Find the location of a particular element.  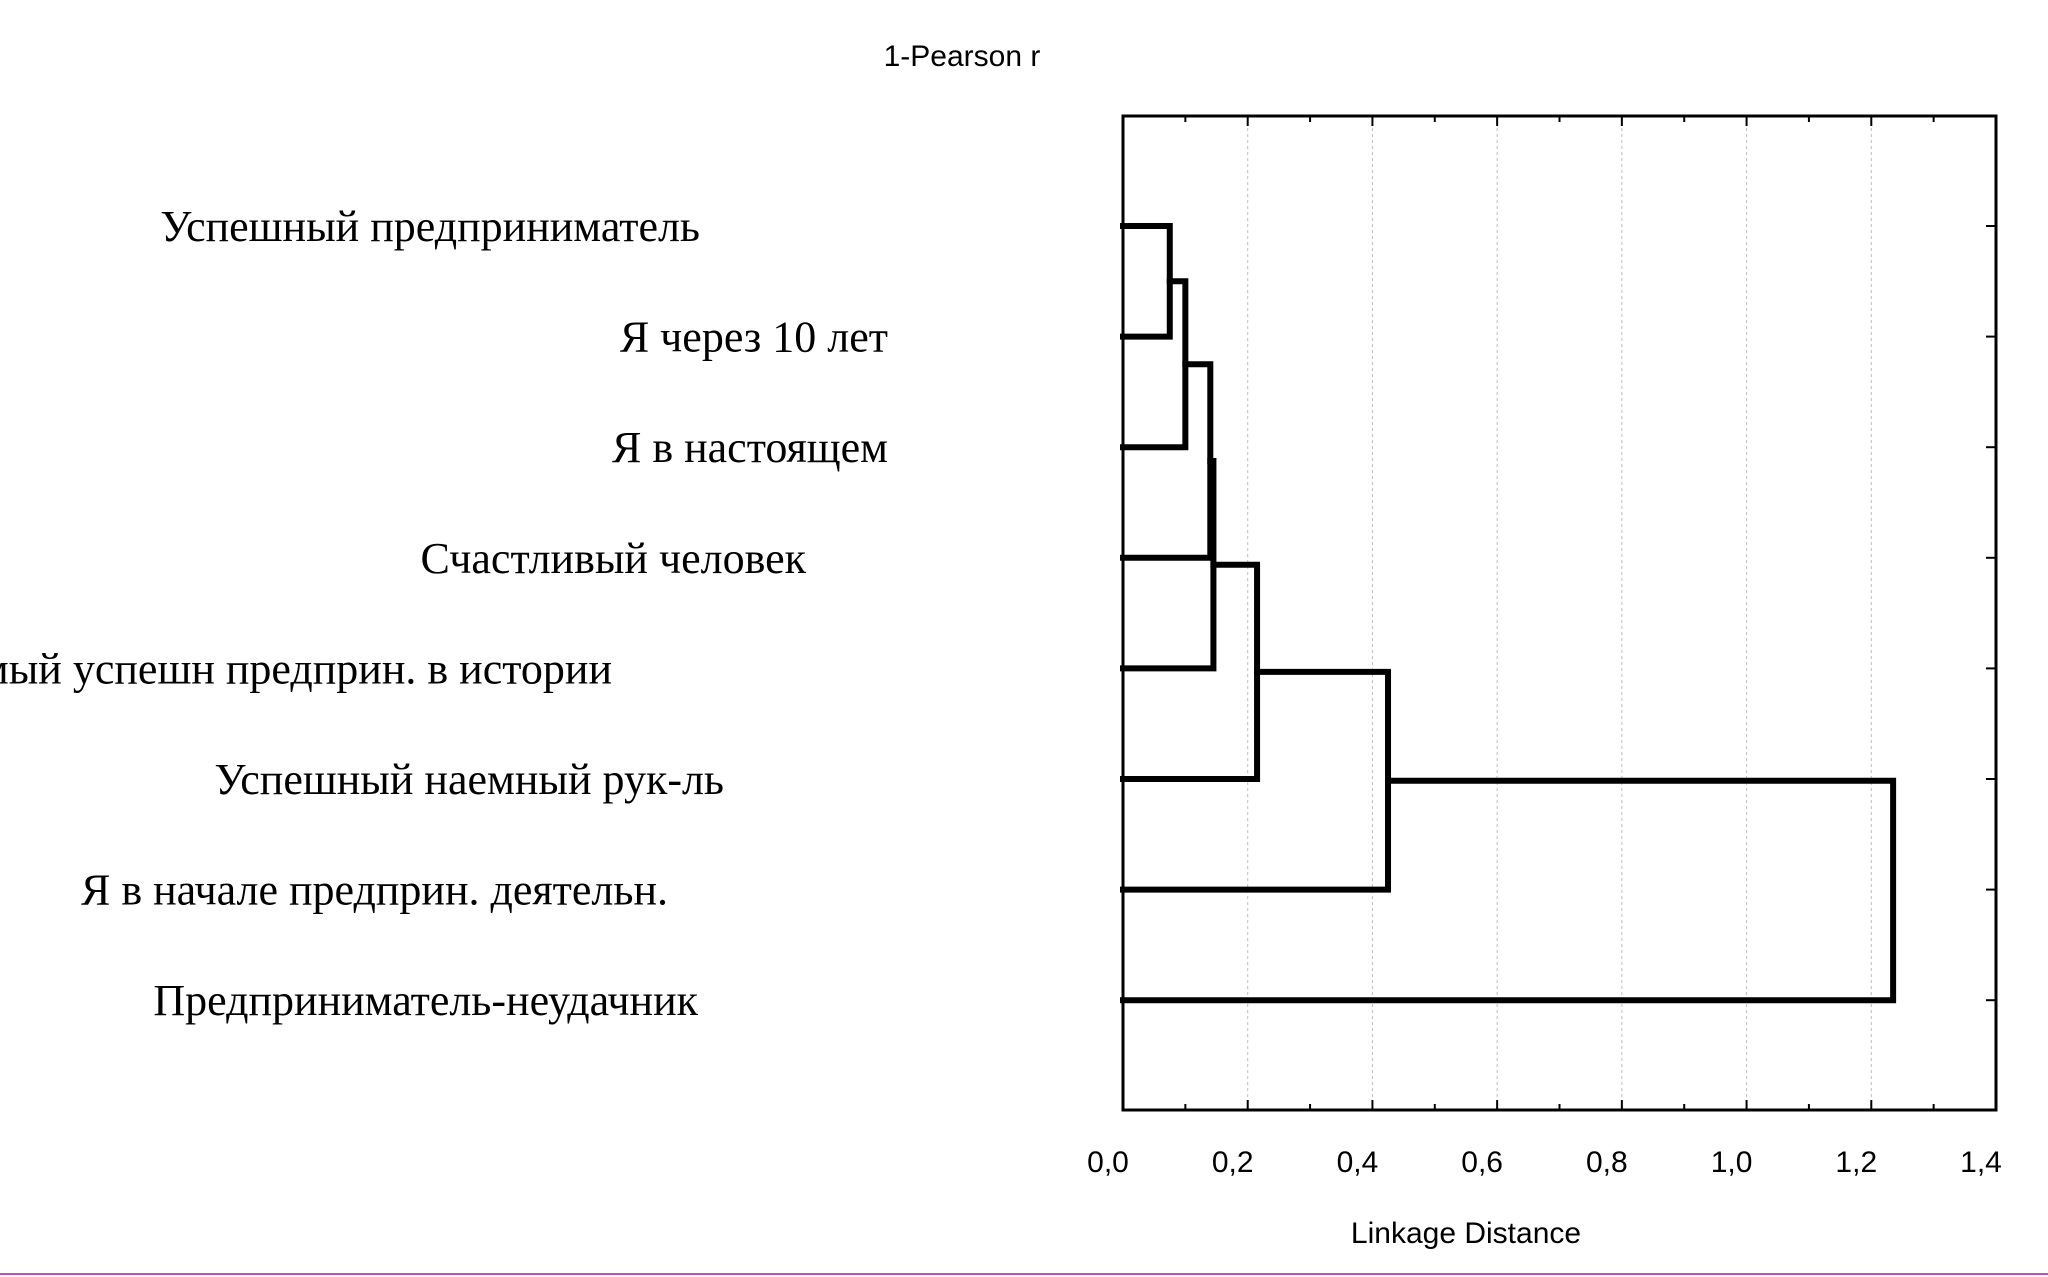

x-tick-label: 0,2 is located at coordinates (1233, 1162).